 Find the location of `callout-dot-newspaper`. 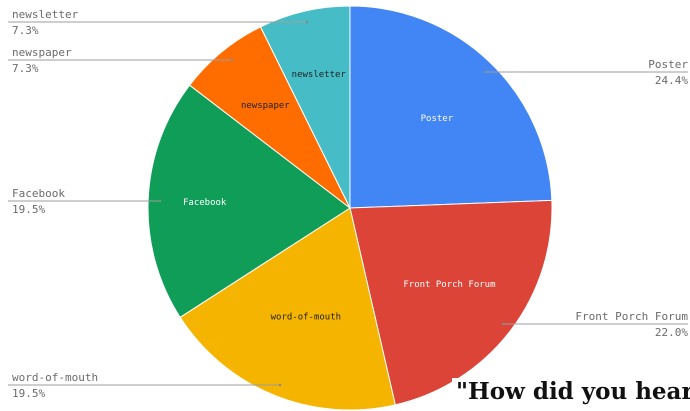

callout-dot-newspaper is located at coordinates (232, 60).